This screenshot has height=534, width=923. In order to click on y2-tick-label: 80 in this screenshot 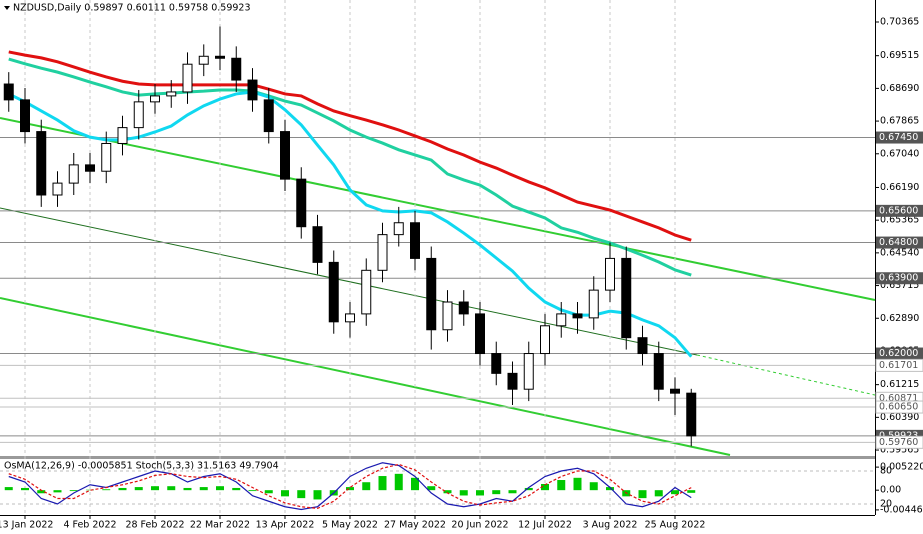, I will do `click(886, 471)`.